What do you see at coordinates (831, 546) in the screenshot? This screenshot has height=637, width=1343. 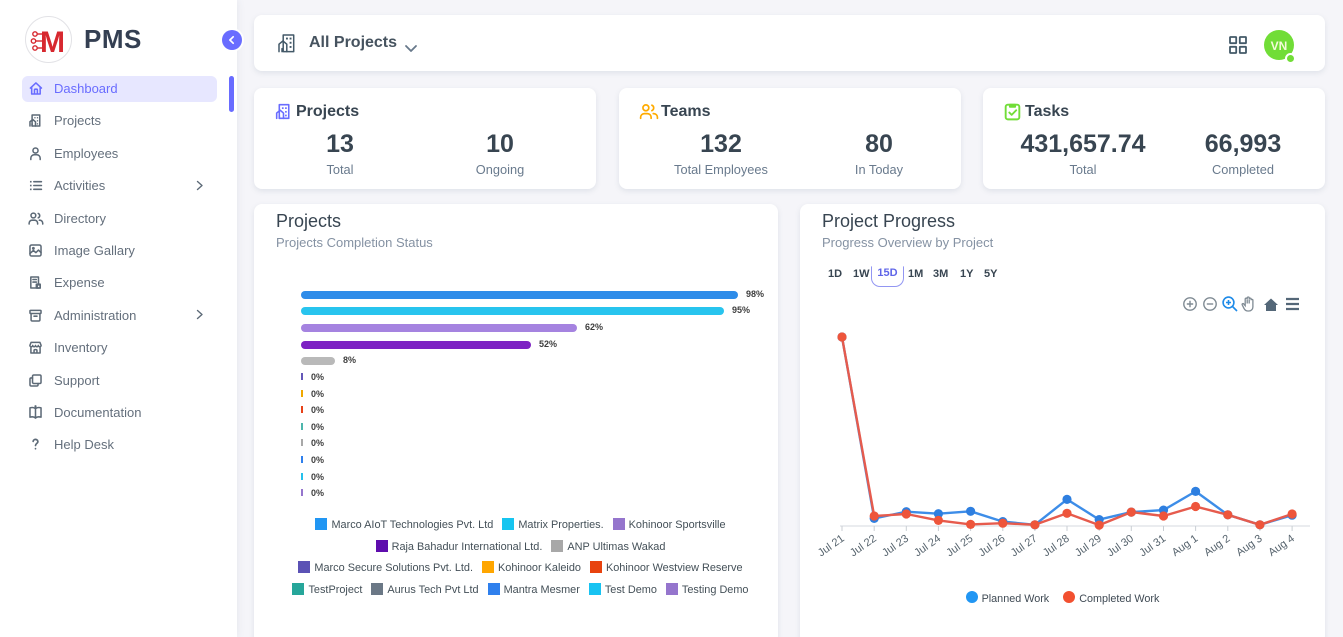 I see `svg-text: Jul 21` at bounding box center [831, 546].